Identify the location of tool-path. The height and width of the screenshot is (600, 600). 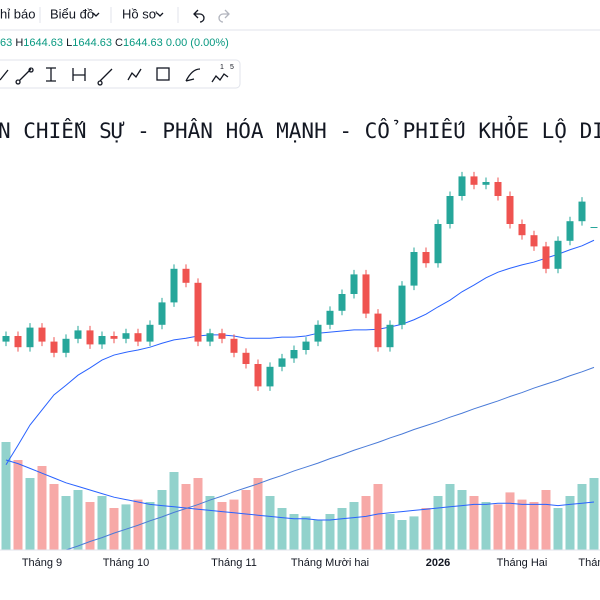
(134, 74).